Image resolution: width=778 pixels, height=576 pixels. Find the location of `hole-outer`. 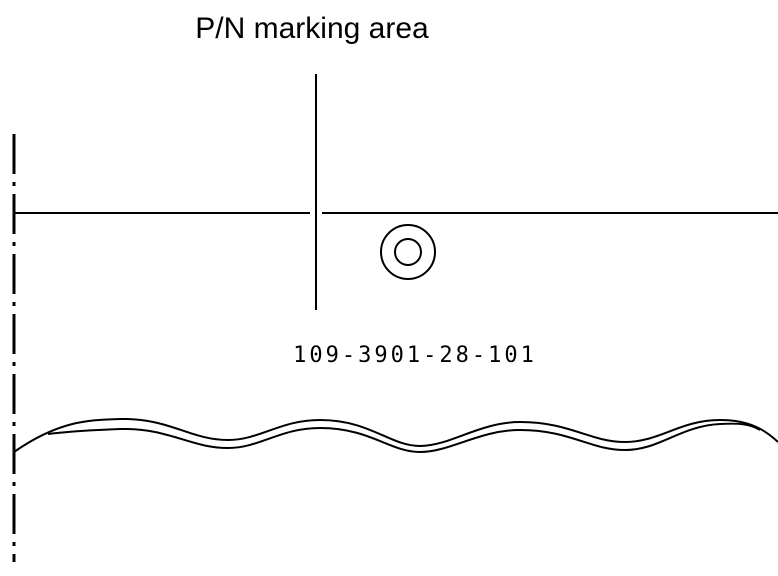

hole-outer is located at coordinates (408, 252).